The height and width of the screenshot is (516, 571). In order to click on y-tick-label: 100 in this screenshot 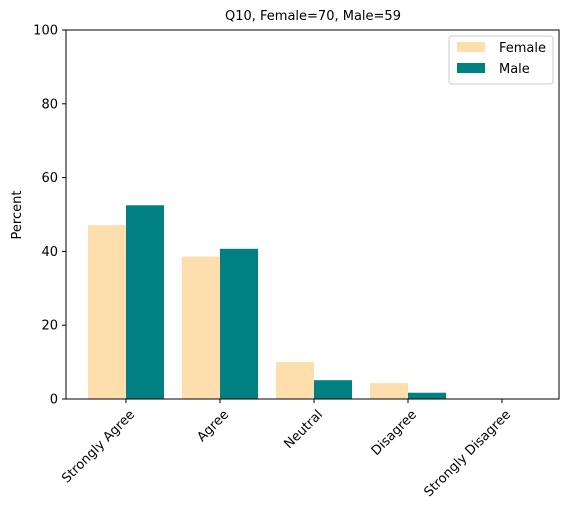, I will do `click(45, 31)`.